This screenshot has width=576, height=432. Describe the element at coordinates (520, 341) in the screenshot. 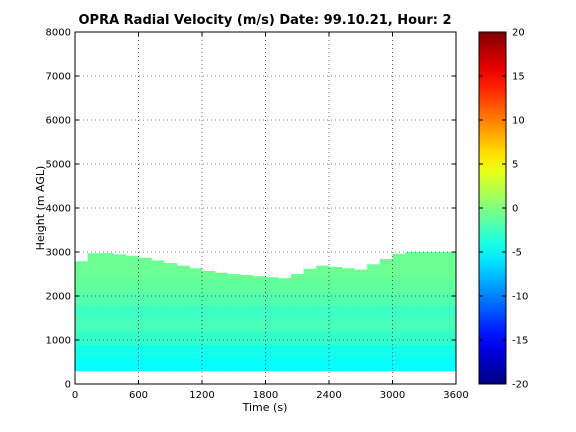

I see `colorbar-tick-label: -15` at that location.